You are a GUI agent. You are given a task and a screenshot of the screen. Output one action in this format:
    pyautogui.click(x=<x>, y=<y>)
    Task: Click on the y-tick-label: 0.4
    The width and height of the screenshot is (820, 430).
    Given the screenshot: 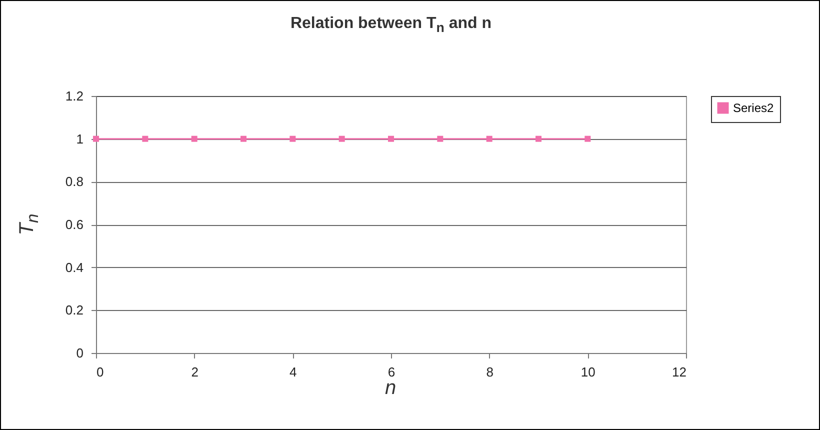 What is the action you would take?
    pyautogui.click(x=74, y=267)
    